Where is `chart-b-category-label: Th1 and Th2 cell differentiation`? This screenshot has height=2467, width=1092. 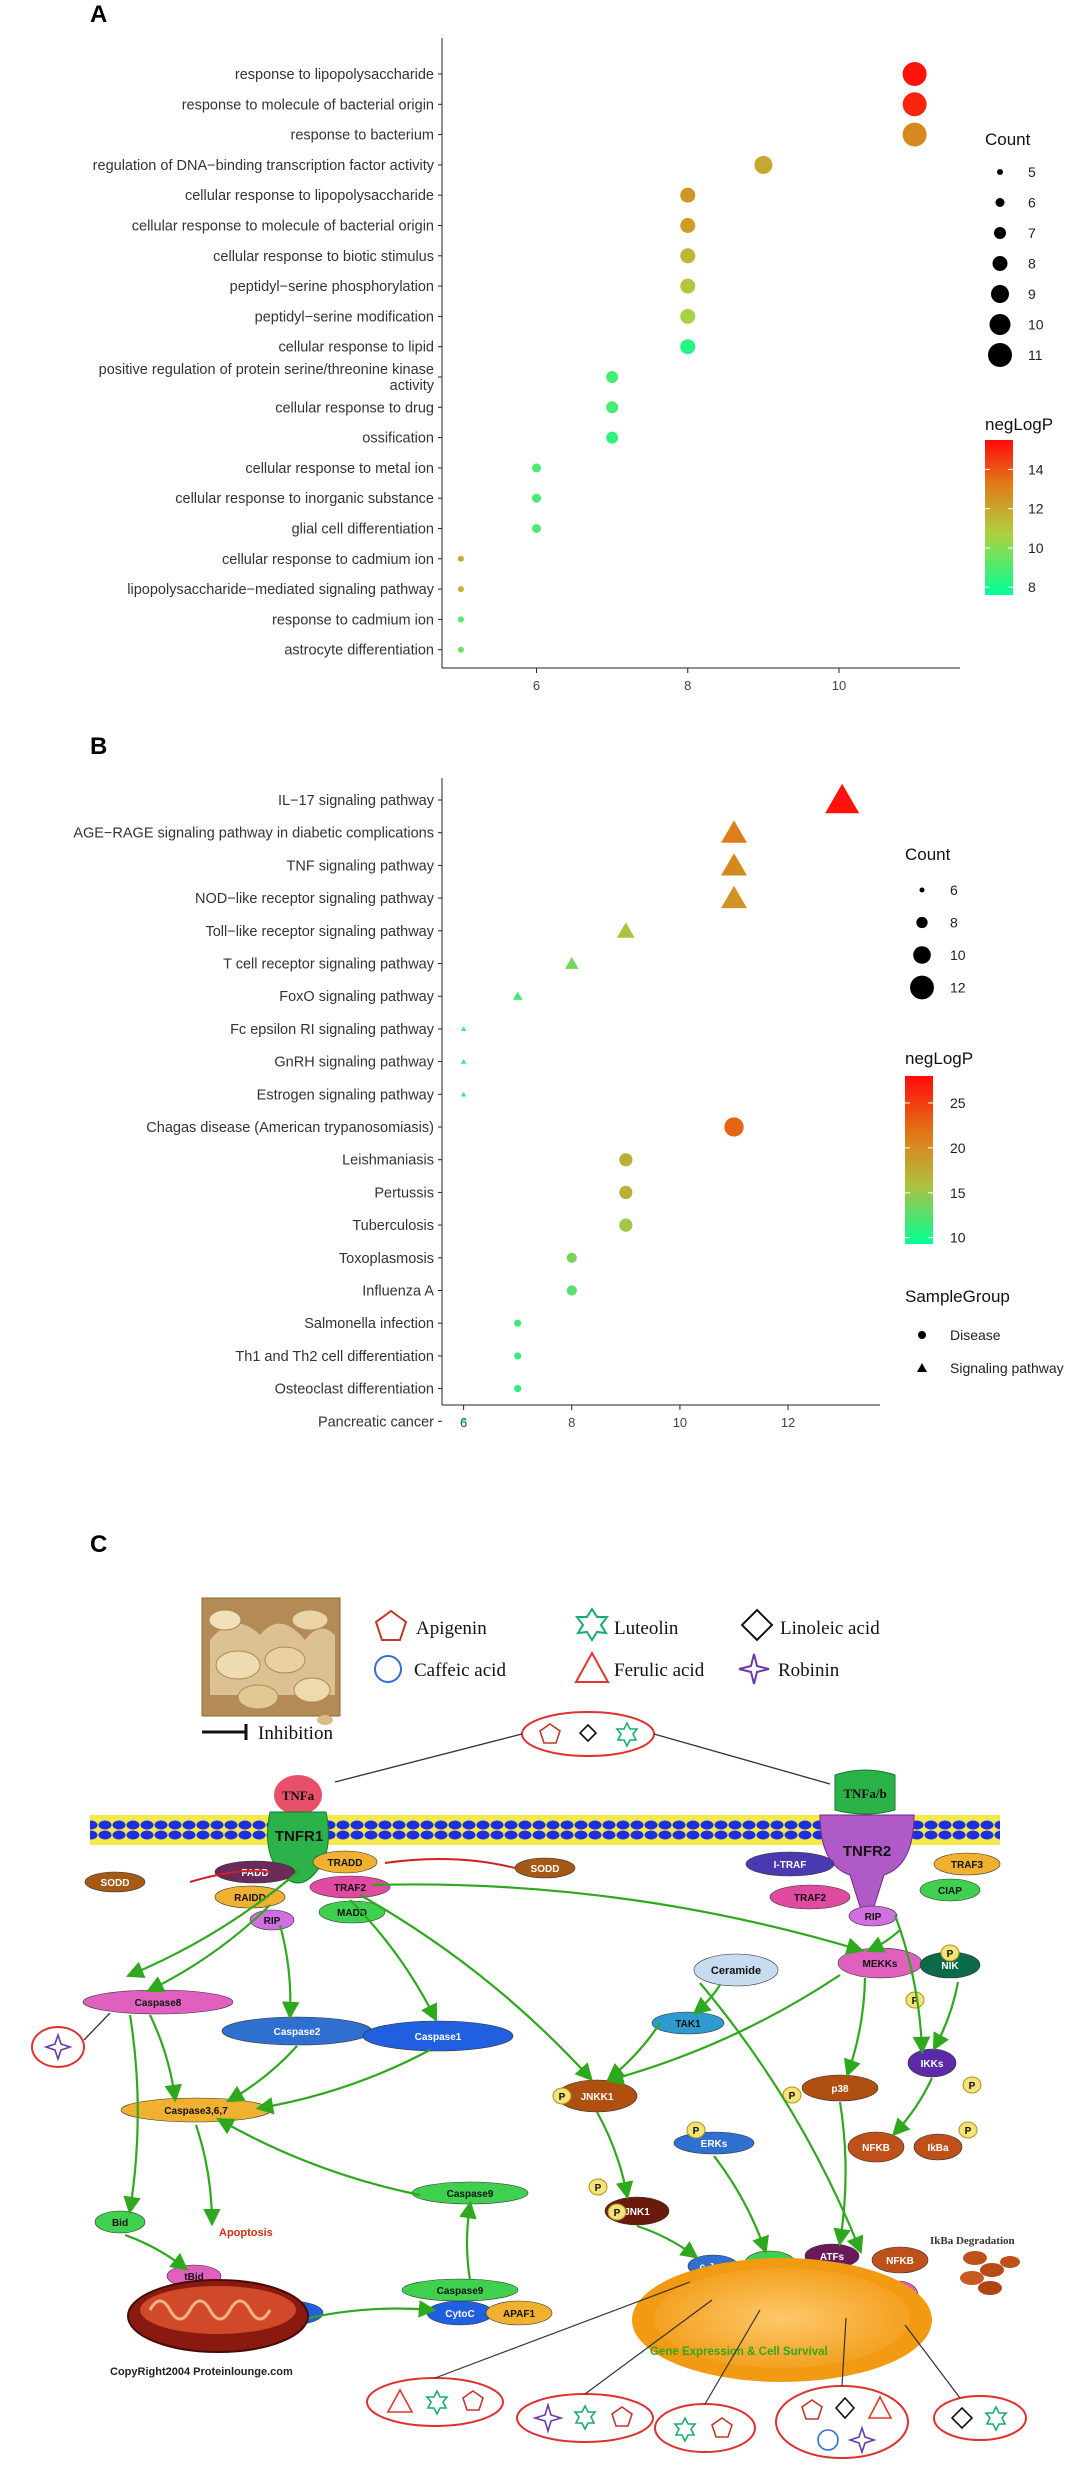 chart-b-category-label: Th1 and Th2 cell differentiation is located at coordinates (334, 1357).